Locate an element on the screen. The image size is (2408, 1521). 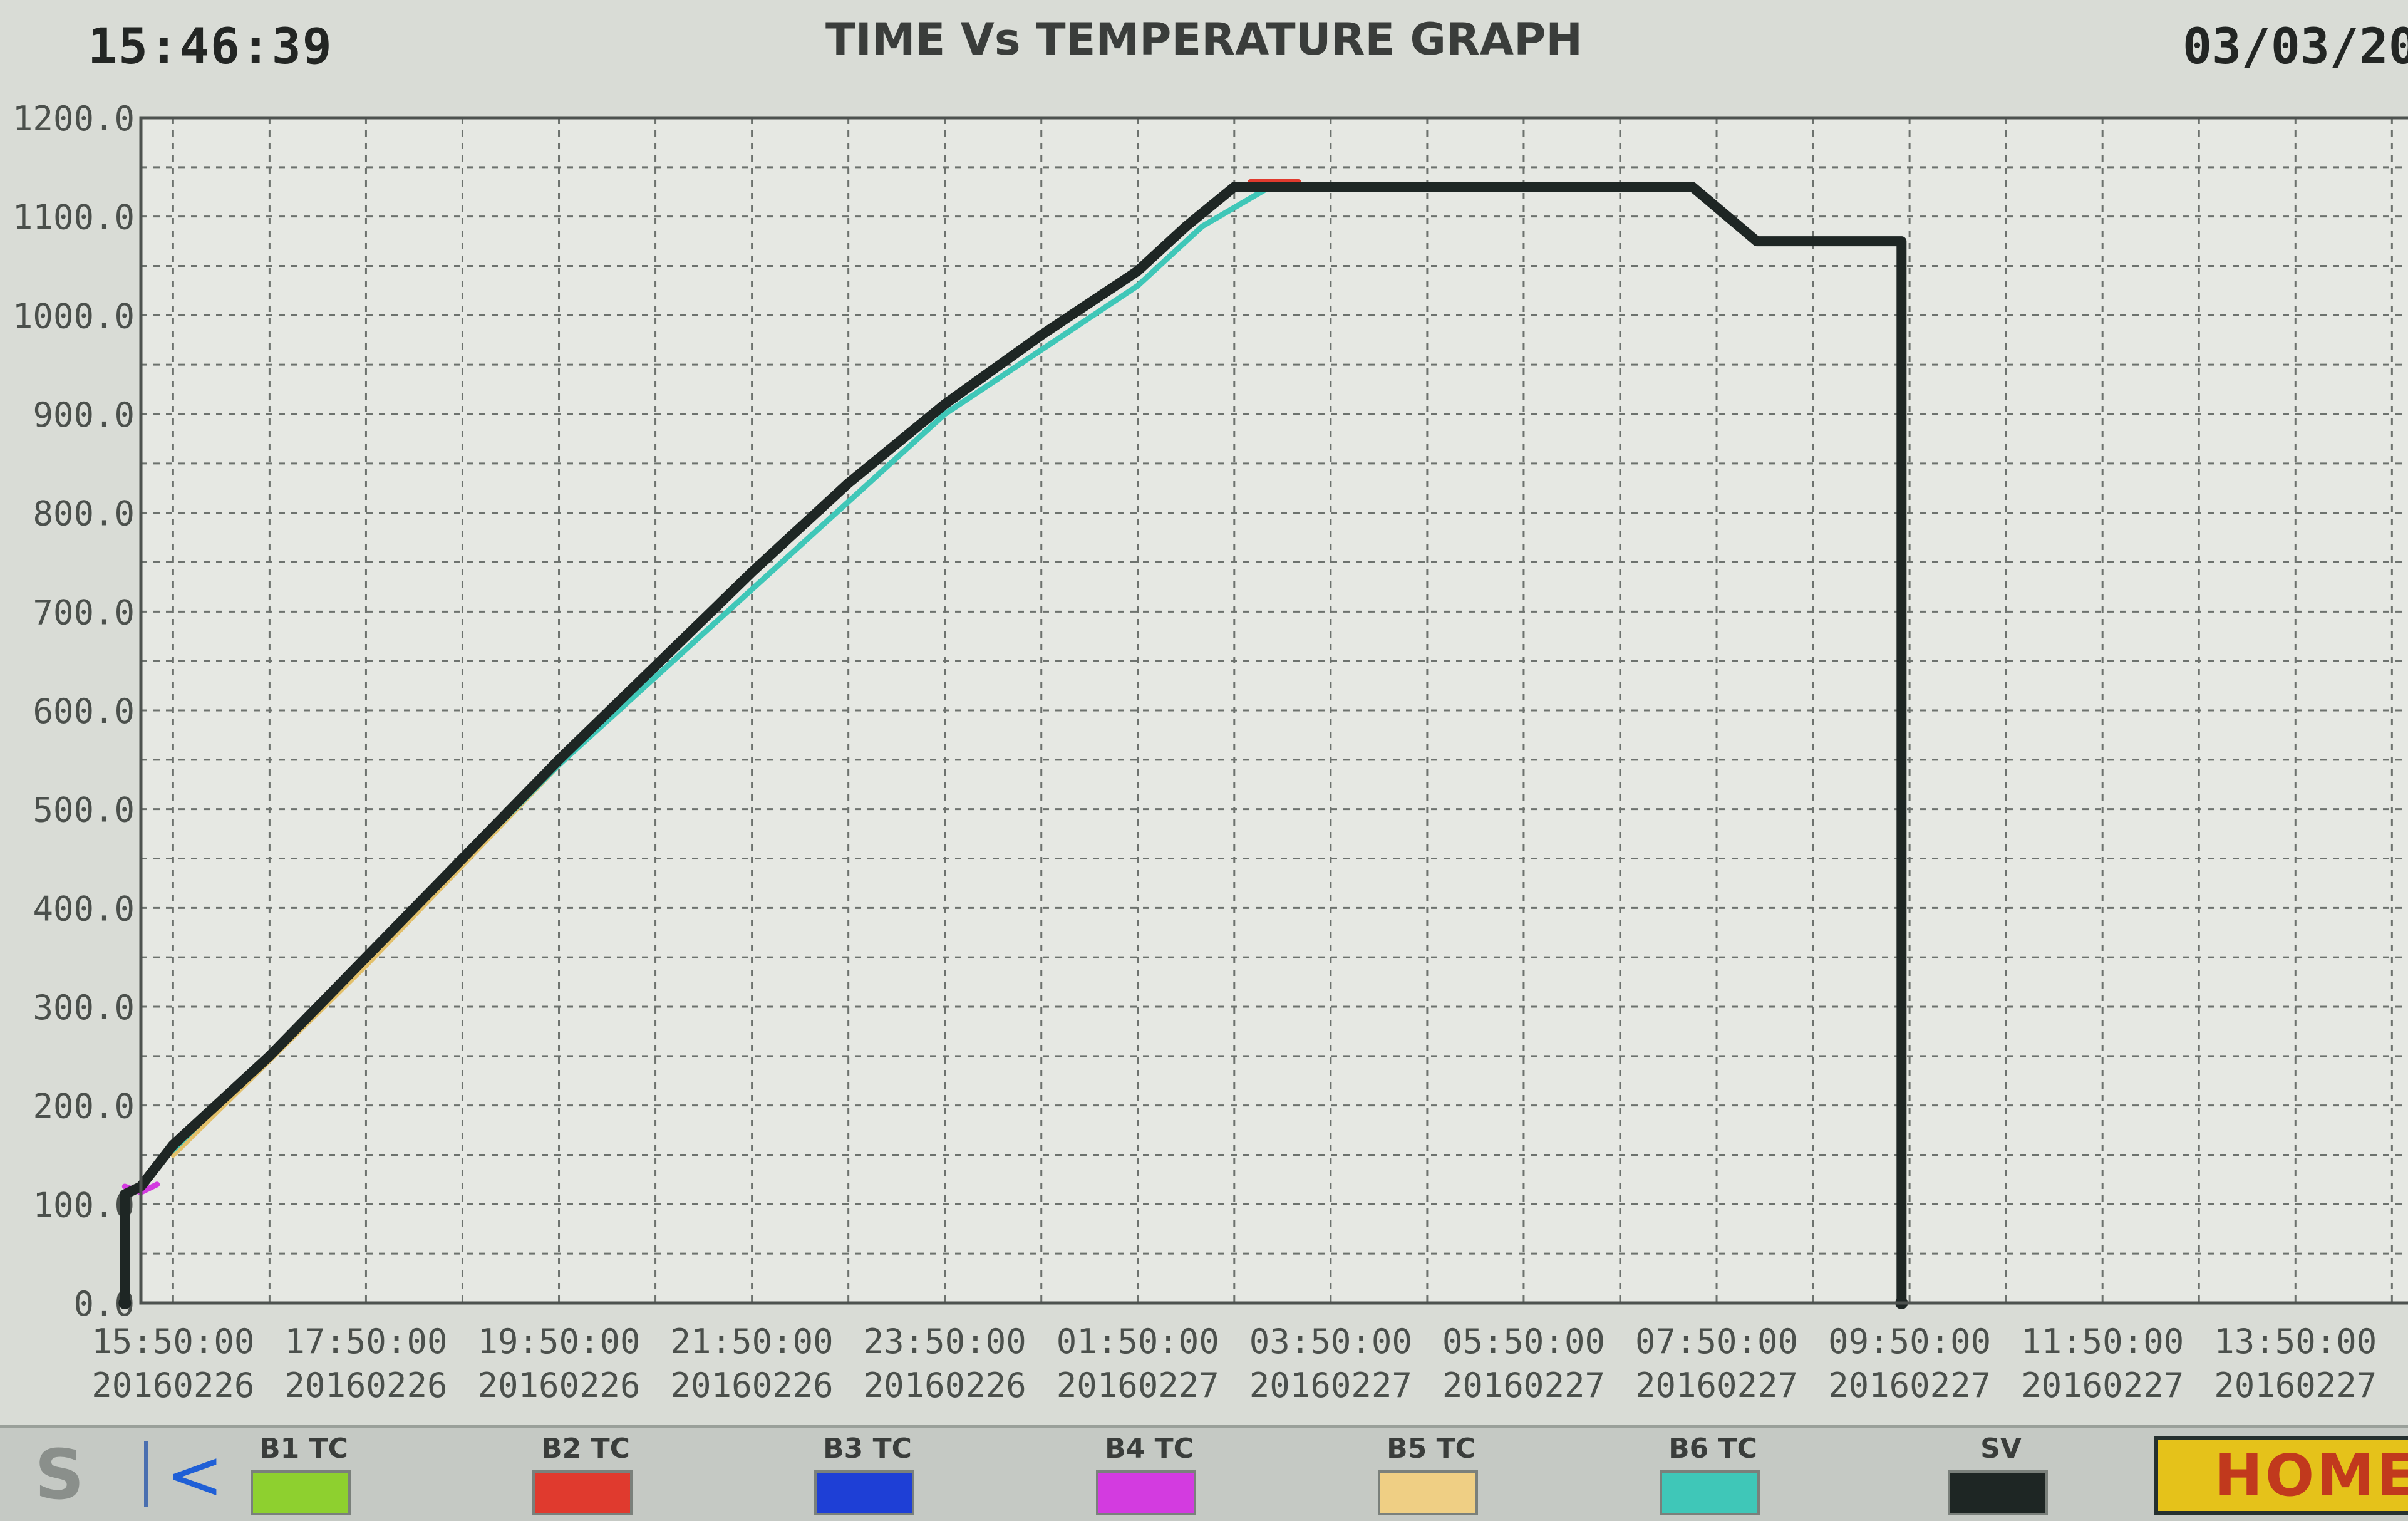
legend-label: B4 TC is located at coordinates (1149, 1449).